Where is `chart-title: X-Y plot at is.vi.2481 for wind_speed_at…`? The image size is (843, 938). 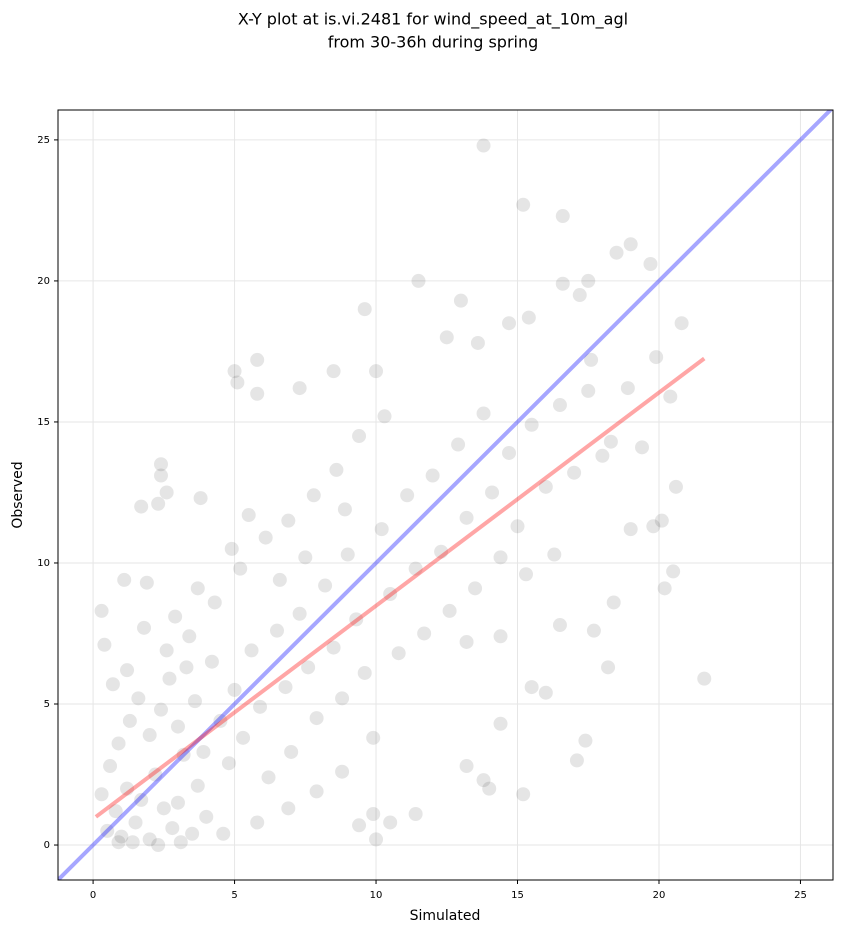 chart-title: X-Y plot at is.vi.2481 for wind_speed_at… is located at coordinates (433, 20).